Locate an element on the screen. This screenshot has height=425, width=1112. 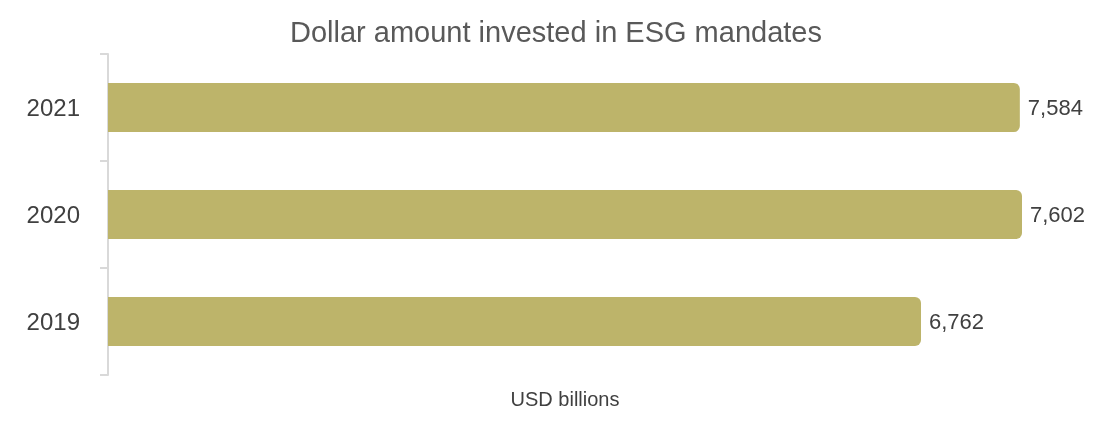
data-label: 7,584 is located at coordinates (1055, 107).